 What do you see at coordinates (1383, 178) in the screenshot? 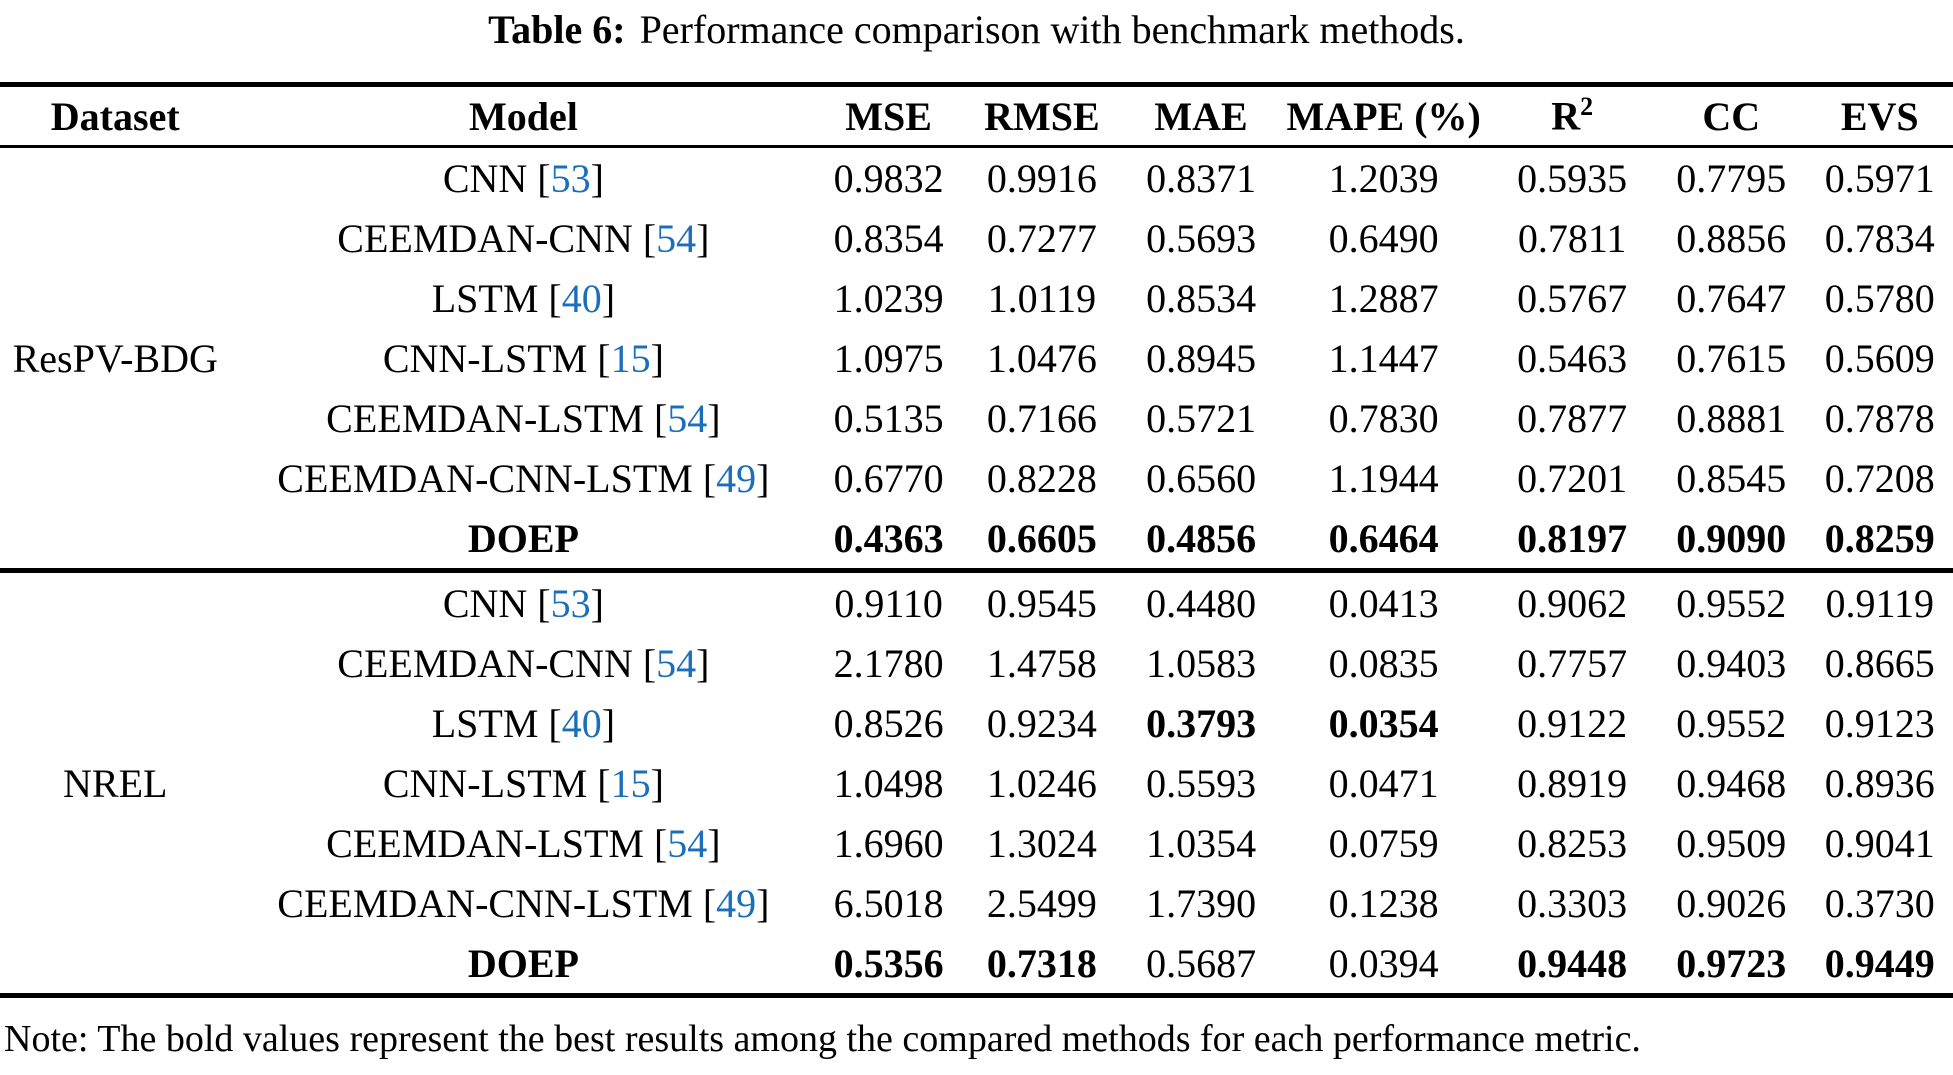
I see `metric-value-mape-respv-bdg-cnn: 1.2039` at bounding box center [1383, 178].